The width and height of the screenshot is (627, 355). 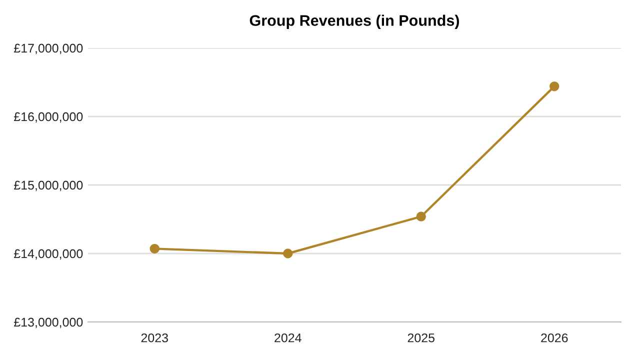 I want to click on y-tick-label: £14,000,000, so click(x=48, y=254).